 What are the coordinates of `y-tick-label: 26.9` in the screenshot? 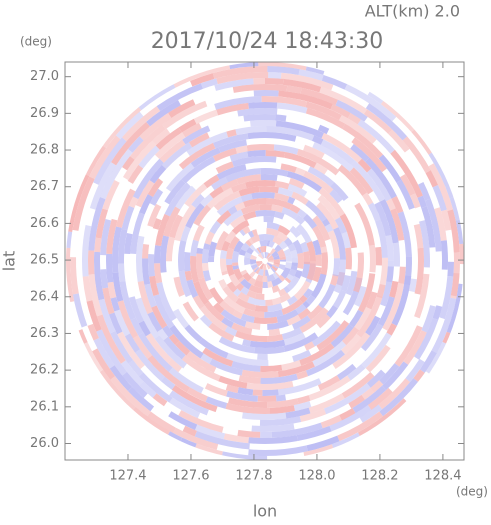 It's located at (44, 113).